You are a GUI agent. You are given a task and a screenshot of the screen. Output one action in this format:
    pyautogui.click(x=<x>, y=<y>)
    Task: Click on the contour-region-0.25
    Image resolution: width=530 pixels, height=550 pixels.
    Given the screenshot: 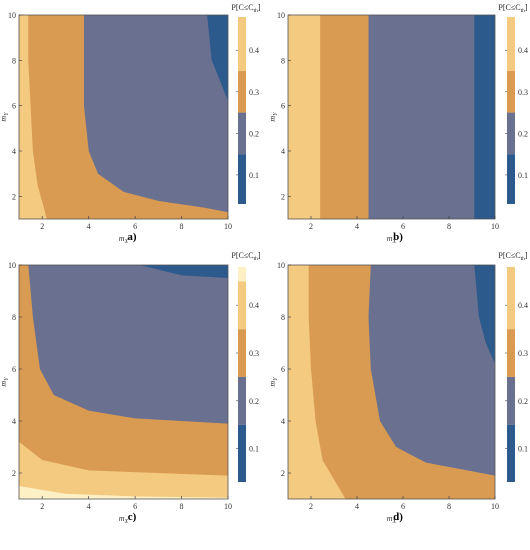 What is the action you would take?
    pyautogui.click(x=123, y=117)
    